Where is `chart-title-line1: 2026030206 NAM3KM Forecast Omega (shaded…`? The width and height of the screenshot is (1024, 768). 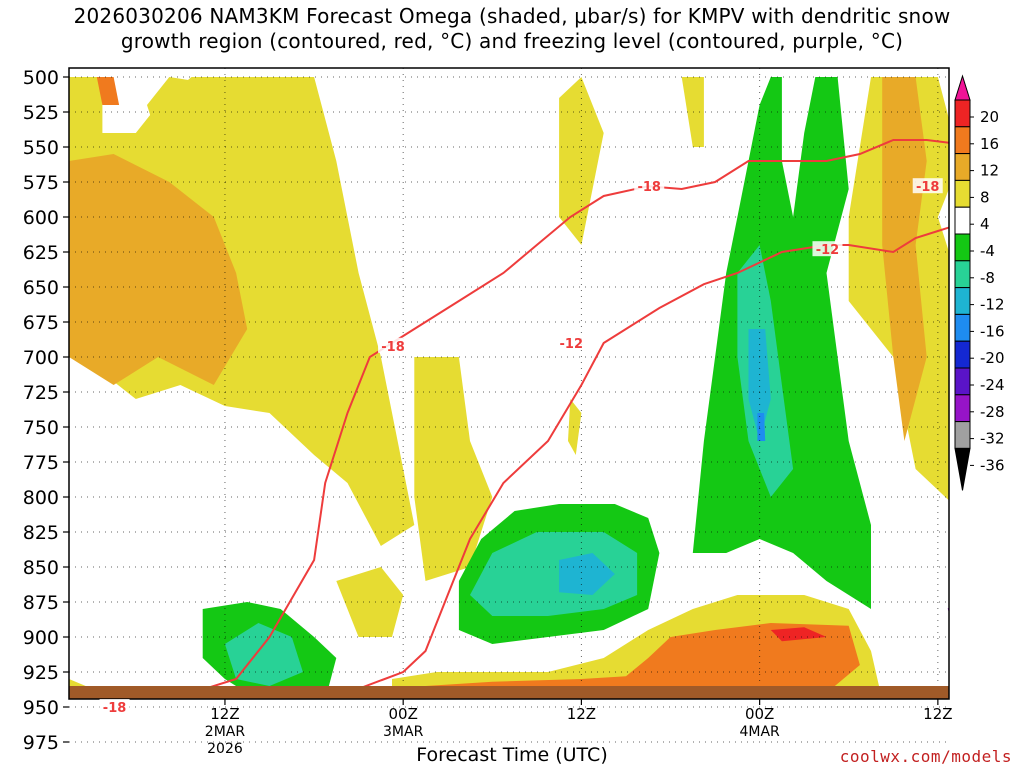
chart-title-line1: 2026030206 NAM3KM Forecast Omega (shaded… is located at coordinates (512, 16).